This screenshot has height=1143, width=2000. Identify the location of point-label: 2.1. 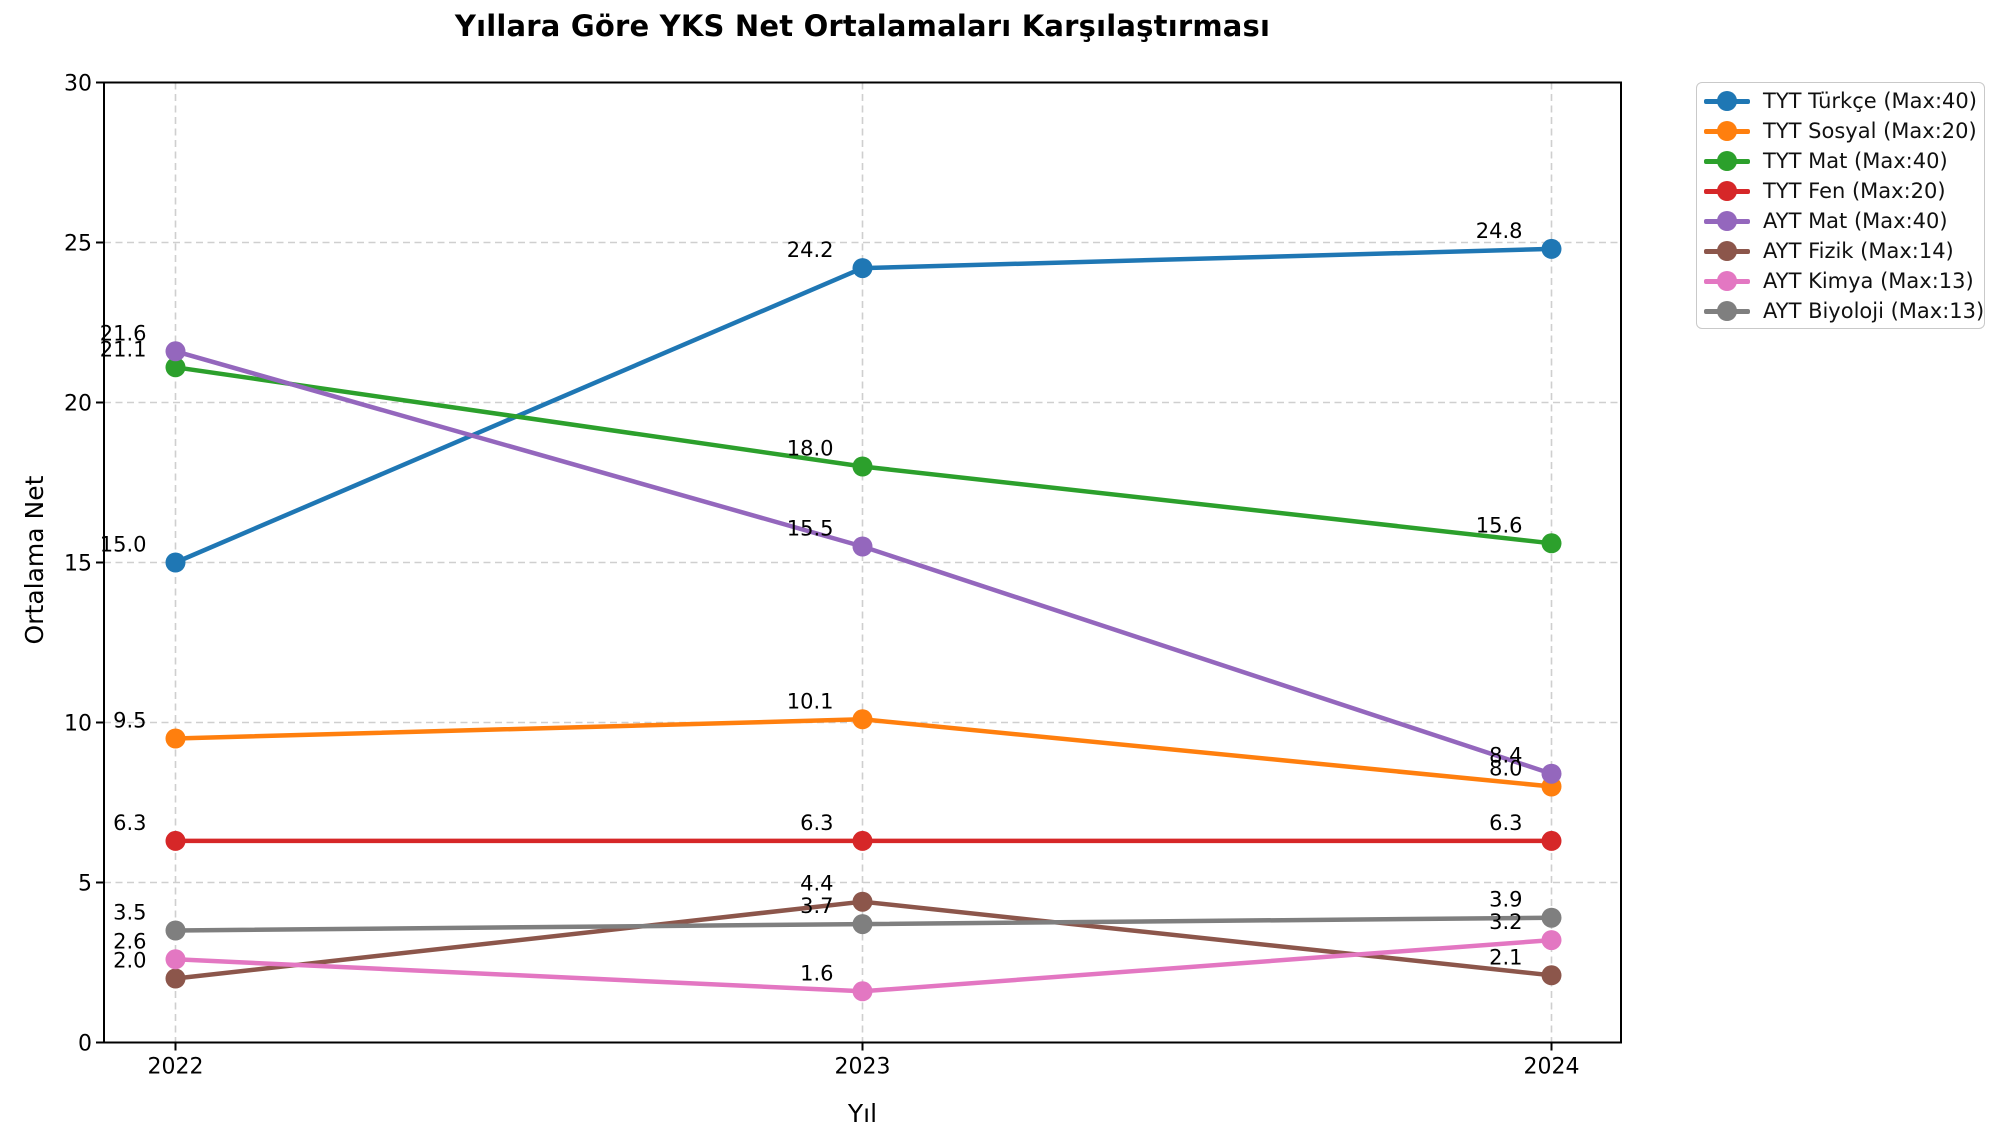
(1505, 957).